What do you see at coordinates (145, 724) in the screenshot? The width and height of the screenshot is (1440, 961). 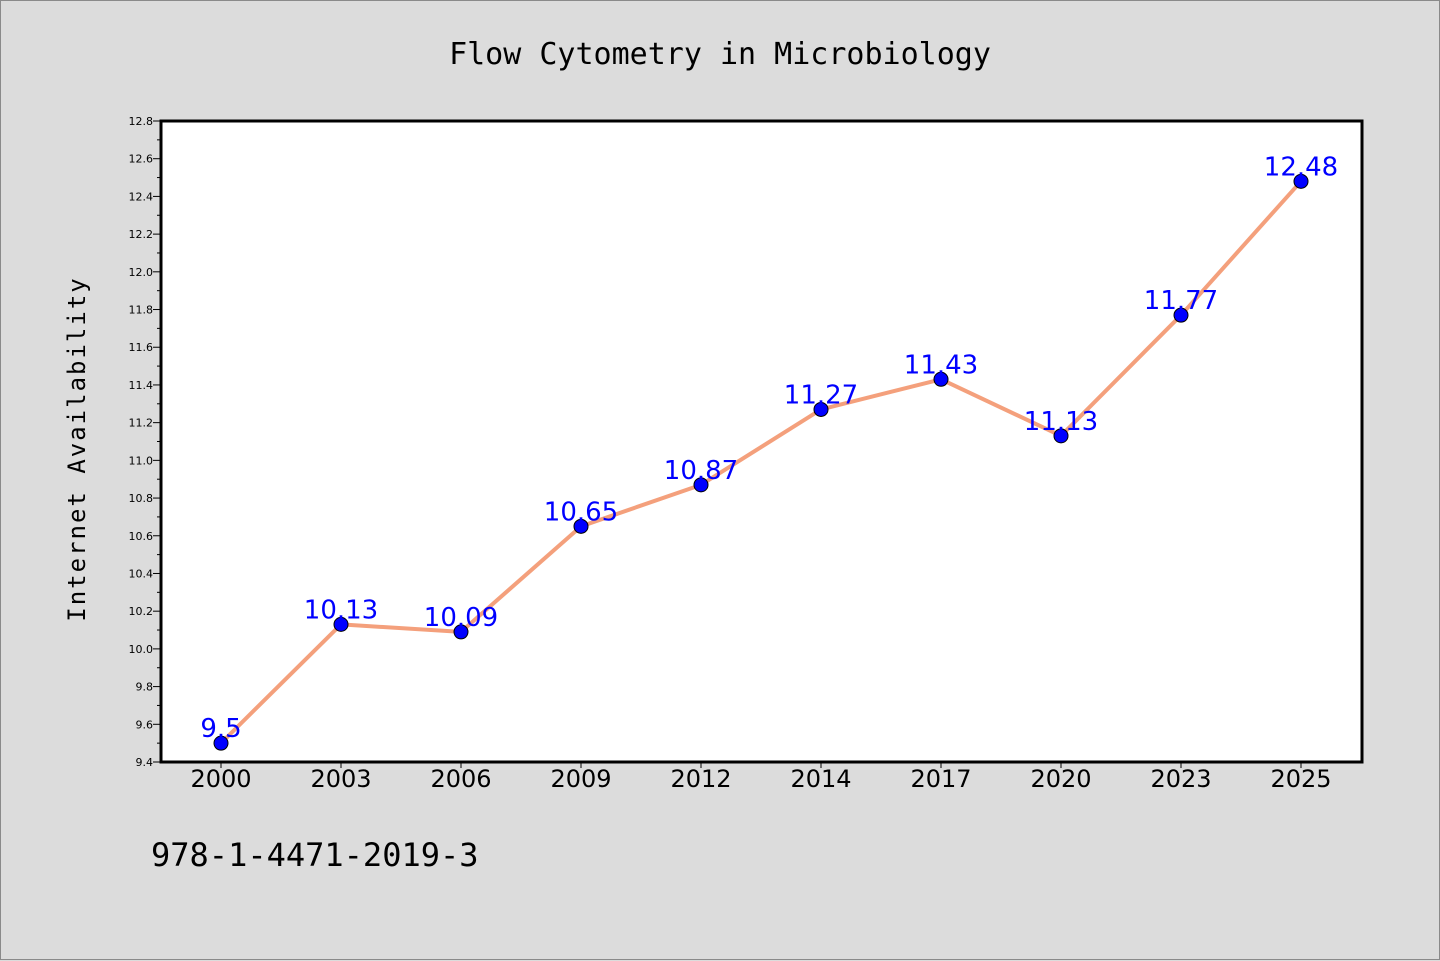 I see `y-tick-label: 9.6` at bounding box center [145, 724].